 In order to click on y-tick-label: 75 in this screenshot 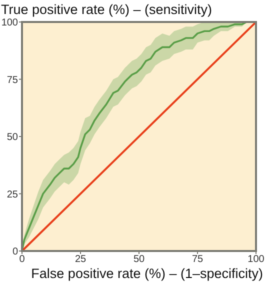, I will do `click(12, 80)`.